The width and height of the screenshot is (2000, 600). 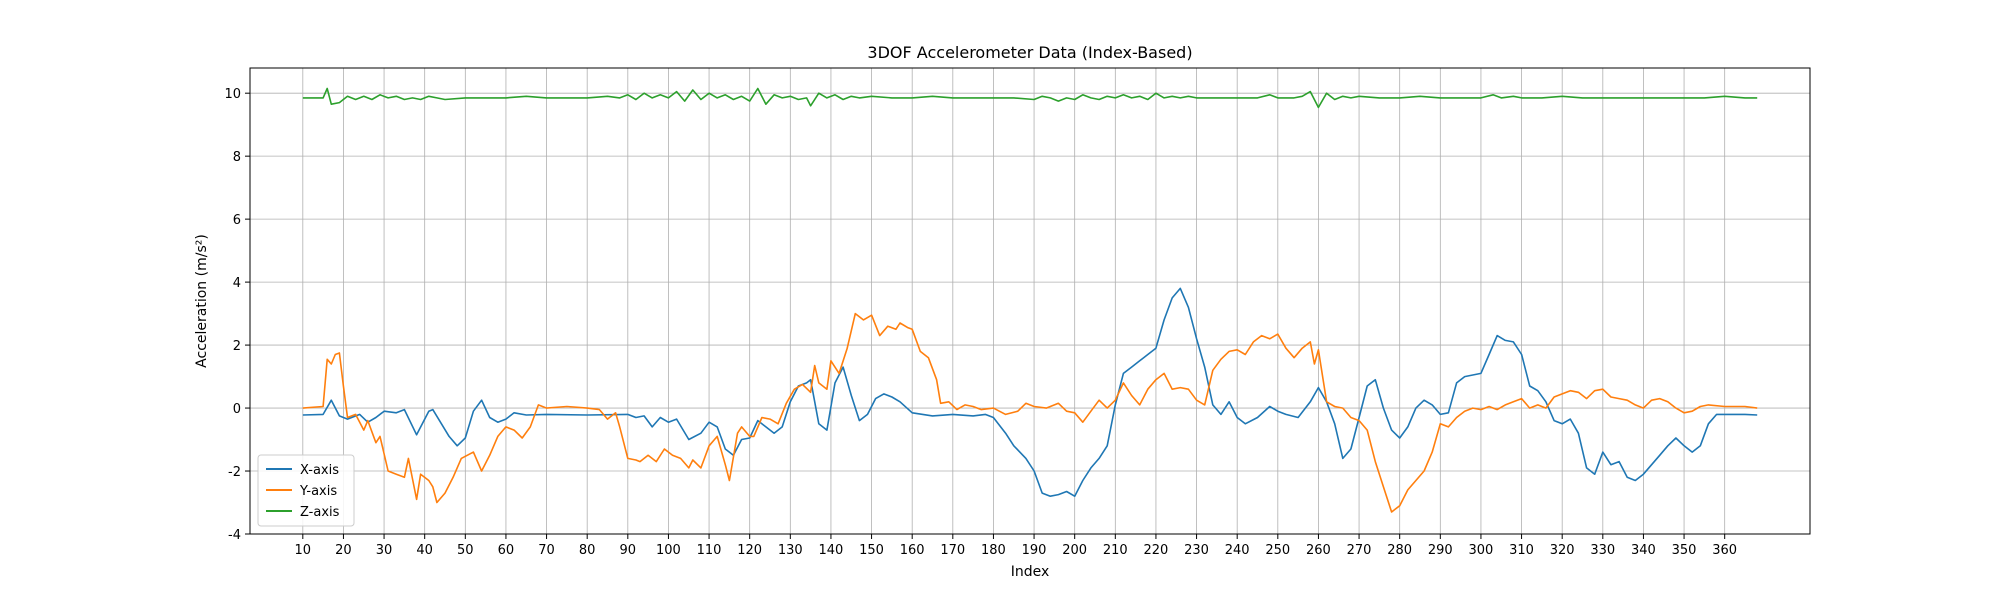 What do you see at coordinates (1115, 550) in the screenshot?
I see `x-tick-label: 210` at bounding box center [1115, 550].